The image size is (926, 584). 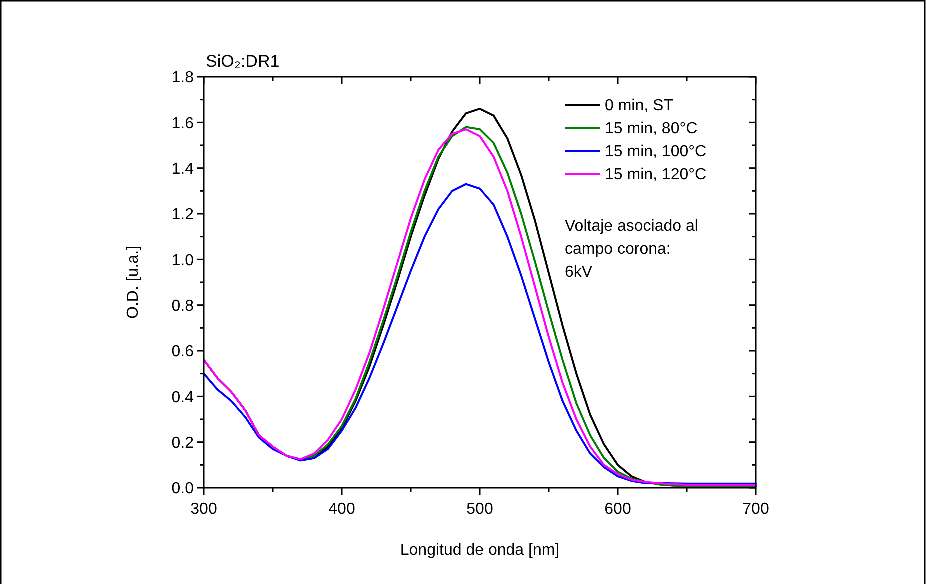 What do you see at coordinates (656, 175) in the screenshot?
I see `legend-label: 15 min, 120°C` at bounding box center [656, 175].